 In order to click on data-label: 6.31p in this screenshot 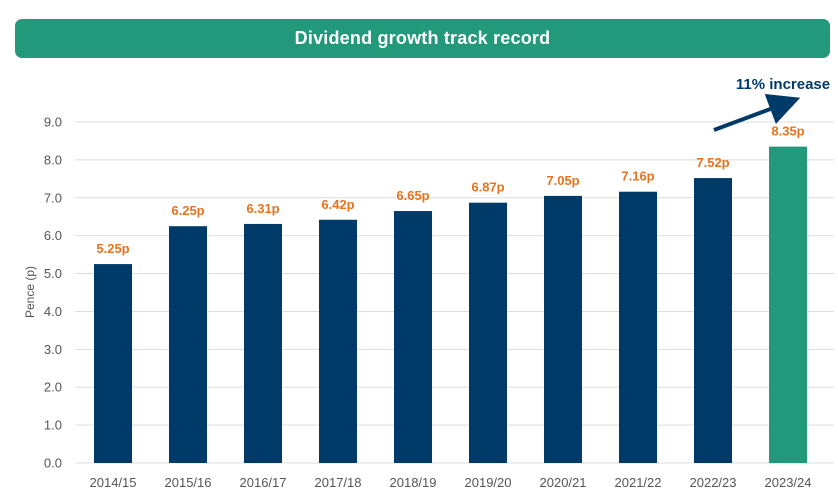, I will do `click(262, 208)`.